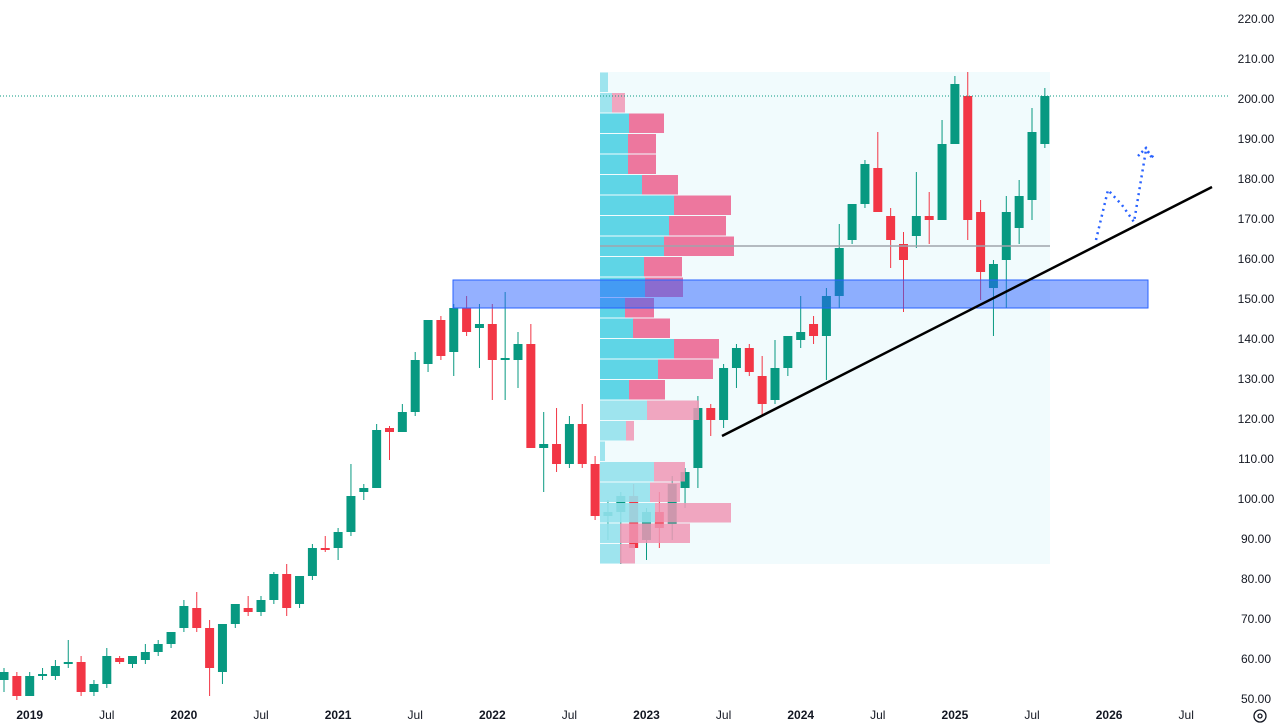 This screenshot has width=1282, height=727. Describe the element at coordinates (1256, 459) in the screenshot. I see `y-tick-label: 110.00` at that location.